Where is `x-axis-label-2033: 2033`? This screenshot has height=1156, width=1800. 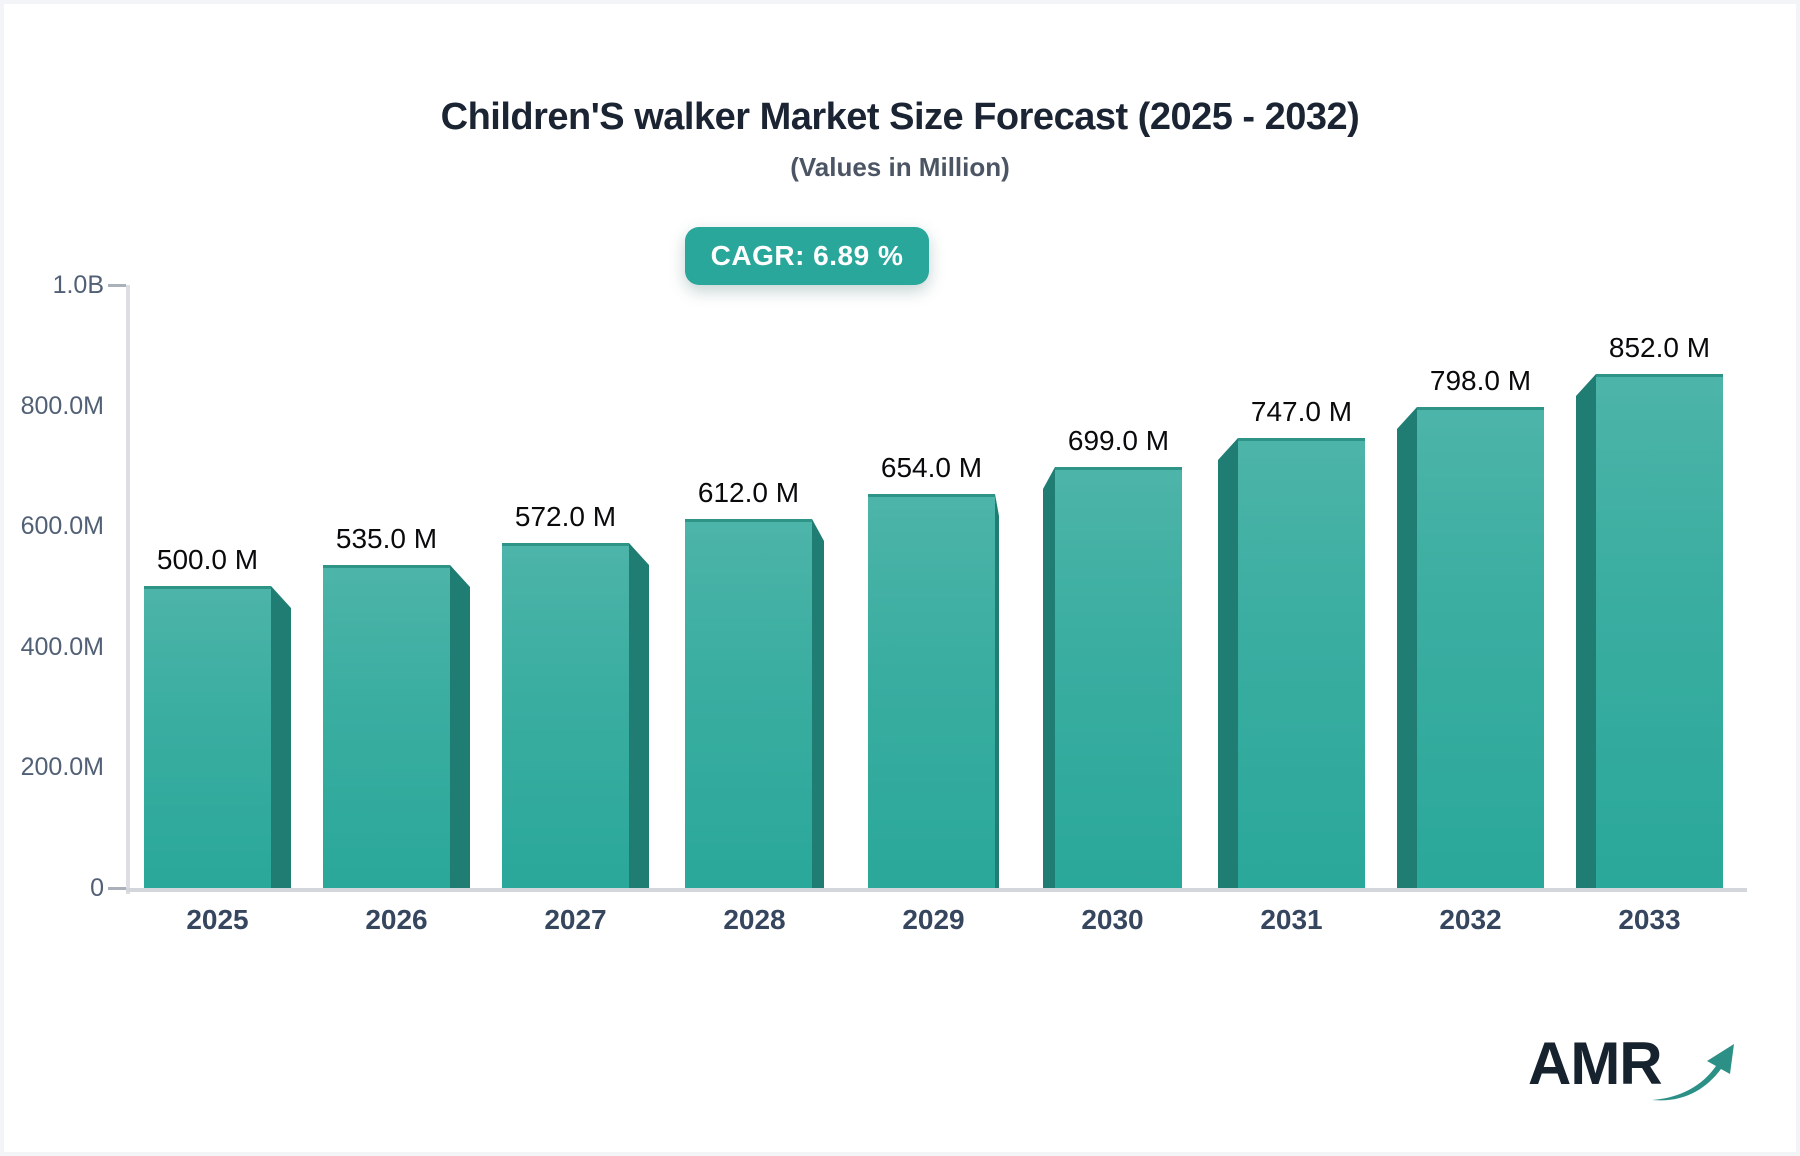 x-axis-label-2033: 2033 is located at coordinates (1649, 919).